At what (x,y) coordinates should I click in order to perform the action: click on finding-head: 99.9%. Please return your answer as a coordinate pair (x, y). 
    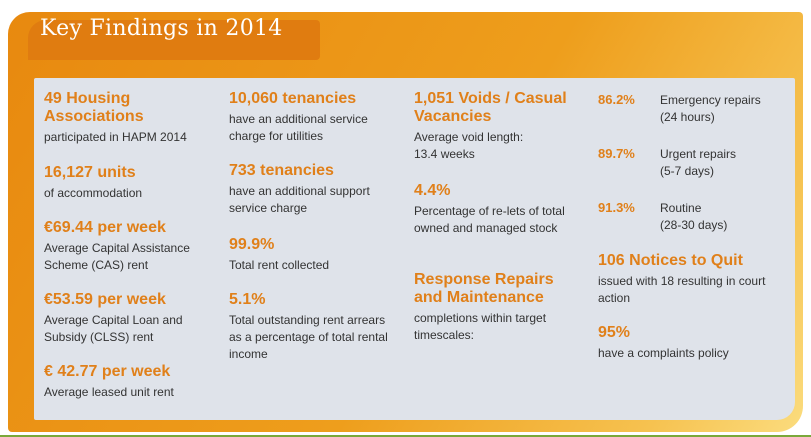
    Looking at the image, I should click on (252, 244).